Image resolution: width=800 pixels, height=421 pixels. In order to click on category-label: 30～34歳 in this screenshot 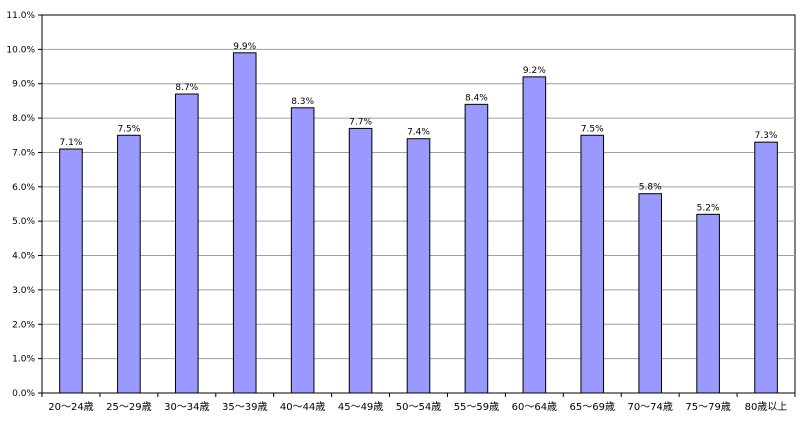, I will do `click(186, 407)`.